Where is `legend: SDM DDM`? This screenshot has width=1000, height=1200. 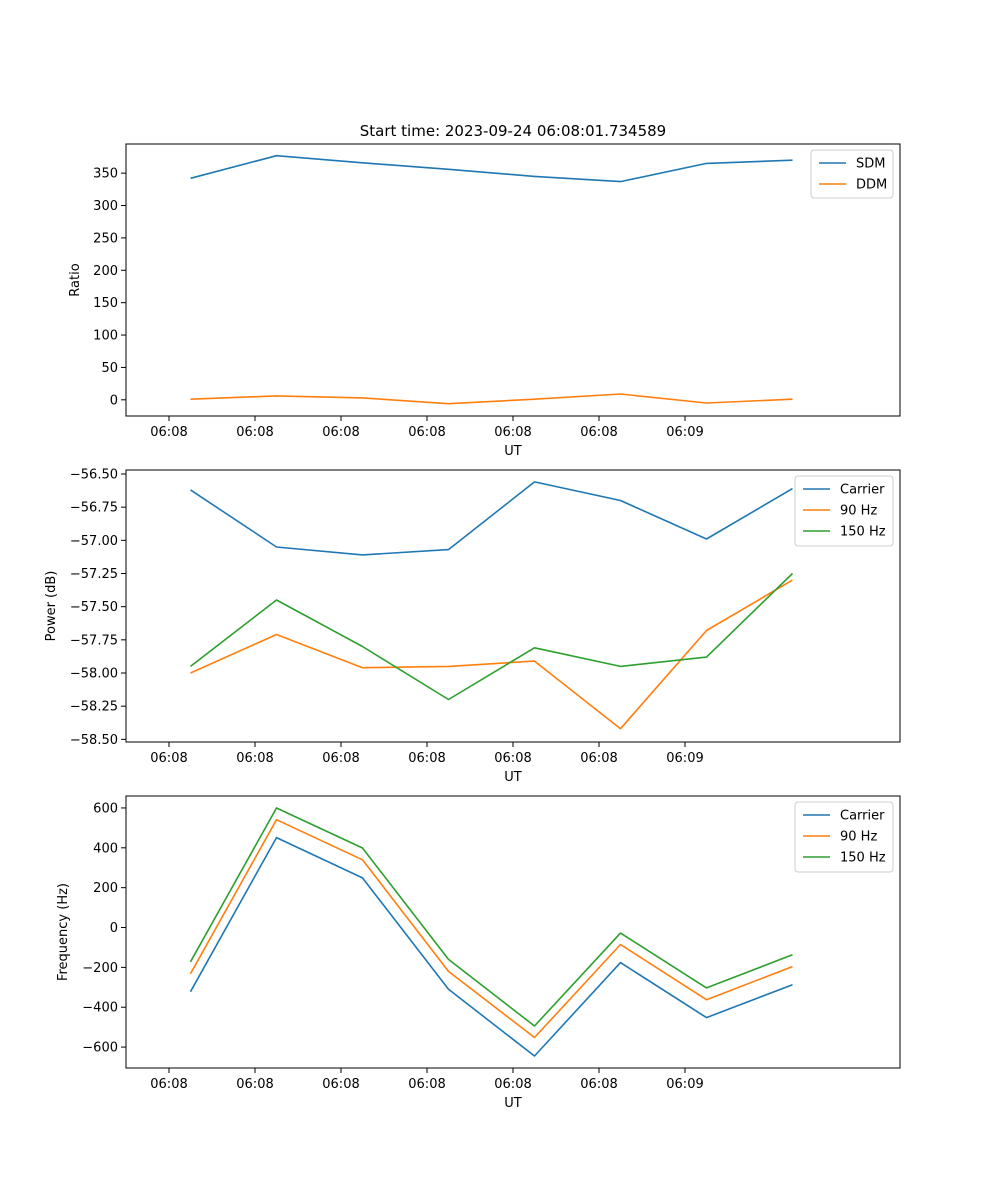
legend: SDM DDM is located at coordinates (852, 174).